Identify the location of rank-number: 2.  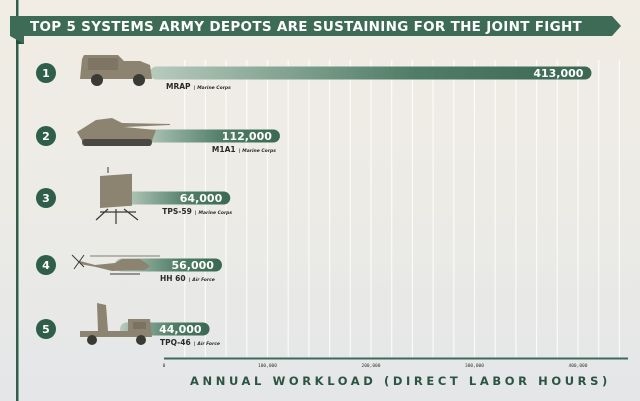
(46, 136).